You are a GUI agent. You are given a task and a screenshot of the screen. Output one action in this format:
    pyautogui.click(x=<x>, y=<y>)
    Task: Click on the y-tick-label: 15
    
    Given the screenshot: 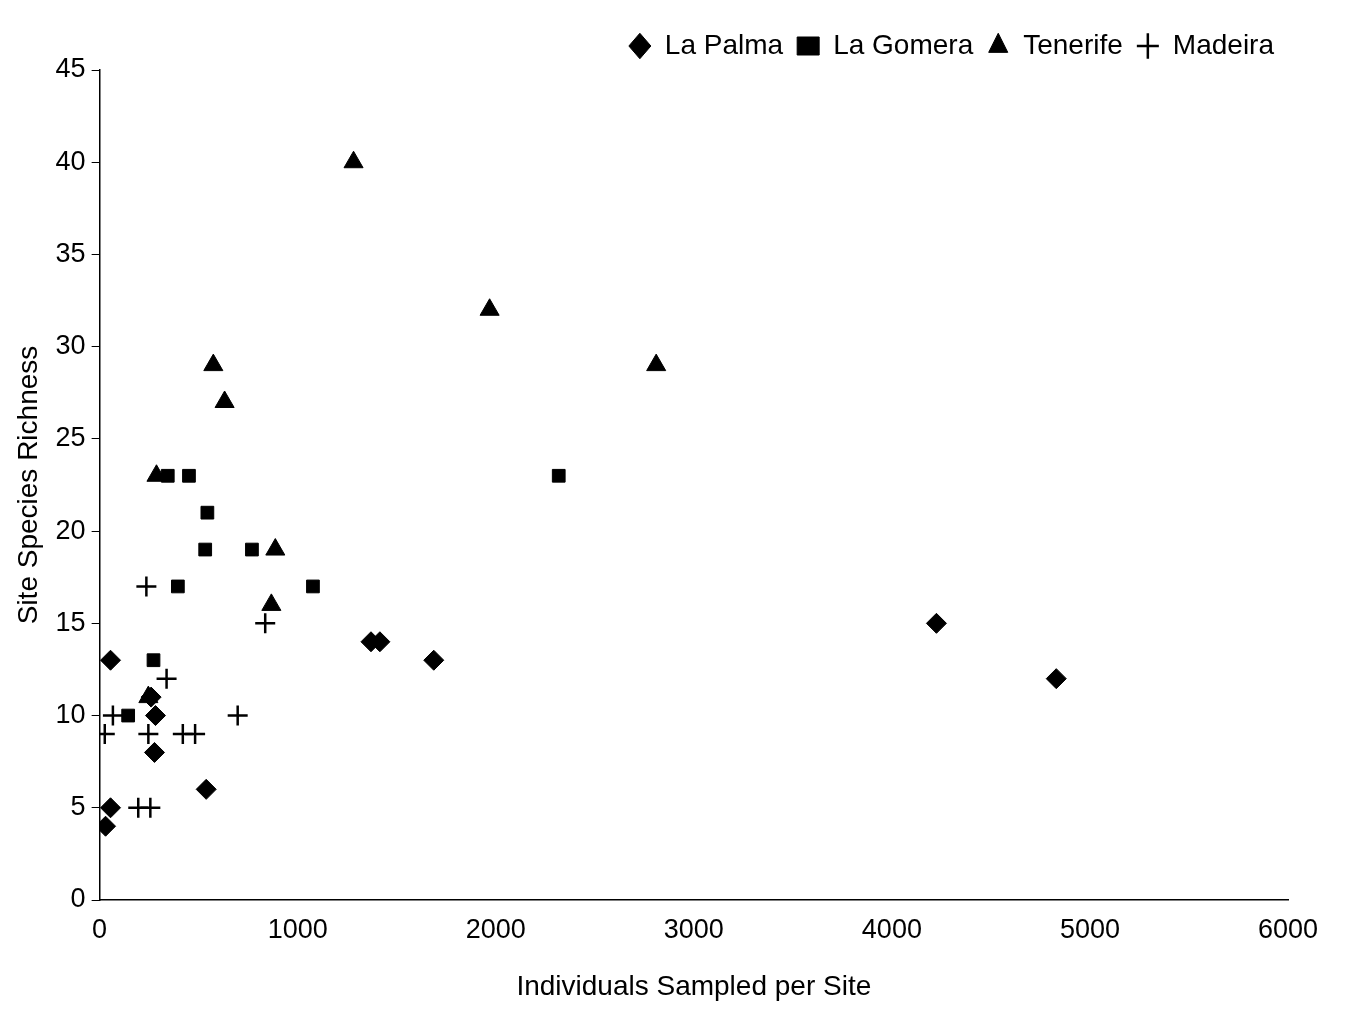 What is the action you would take?
    pyautogui.click(x=70, y=621)
    